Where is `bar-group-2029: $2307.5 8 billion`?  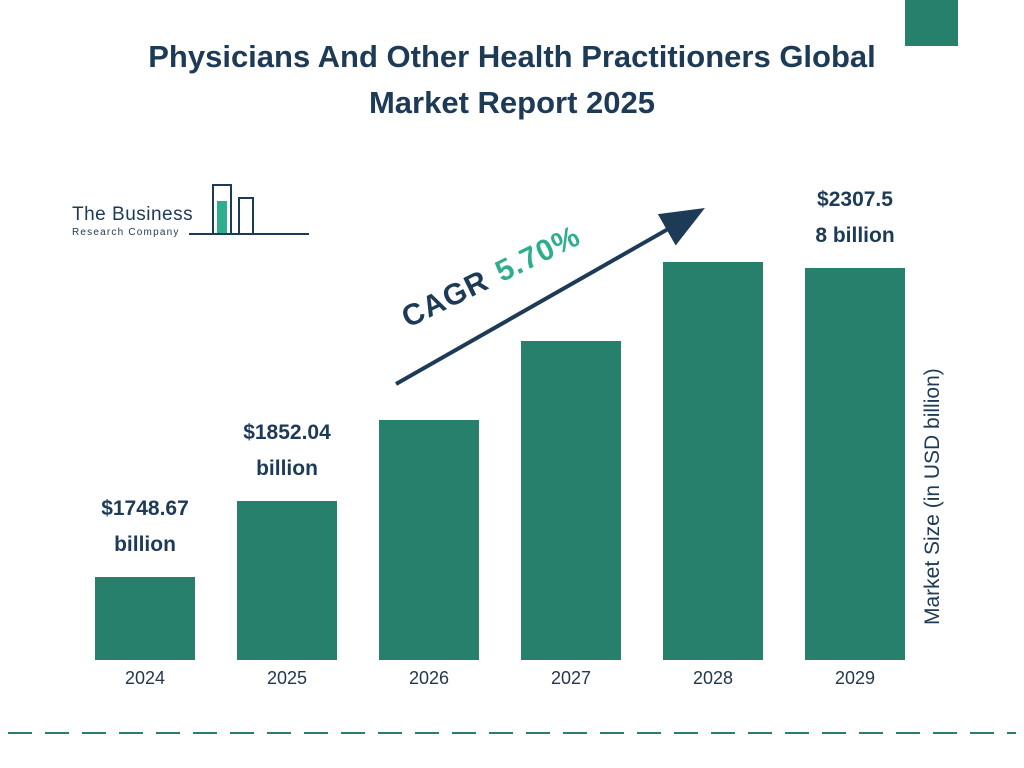 bar-group-2029: $2307.5 8 billion is located at coordinates (855, 421).